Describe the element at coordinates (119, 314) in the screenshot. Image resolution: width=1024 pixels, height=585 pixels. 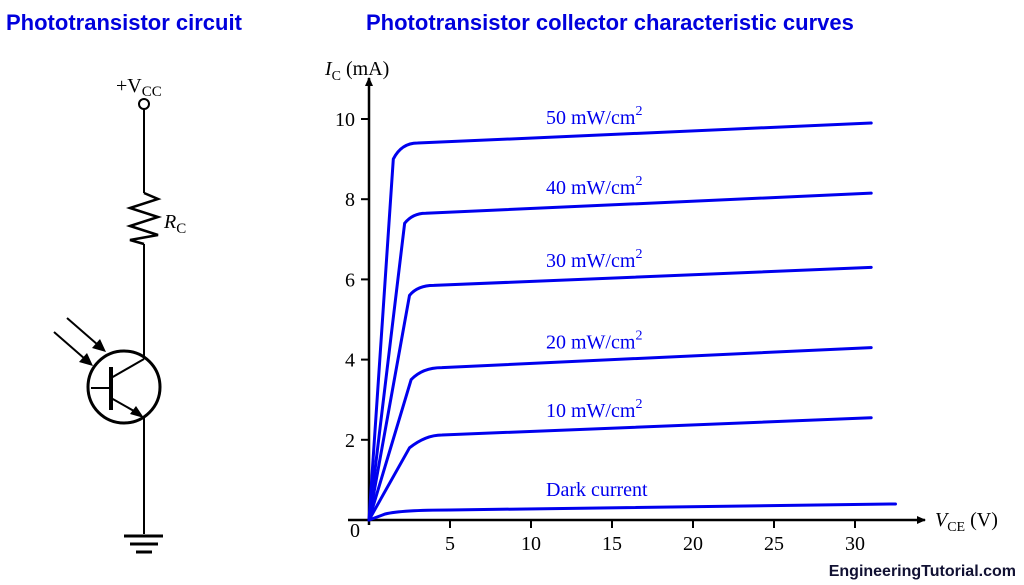
I see `phototransistor-circuit: +VCC RC` at that location.